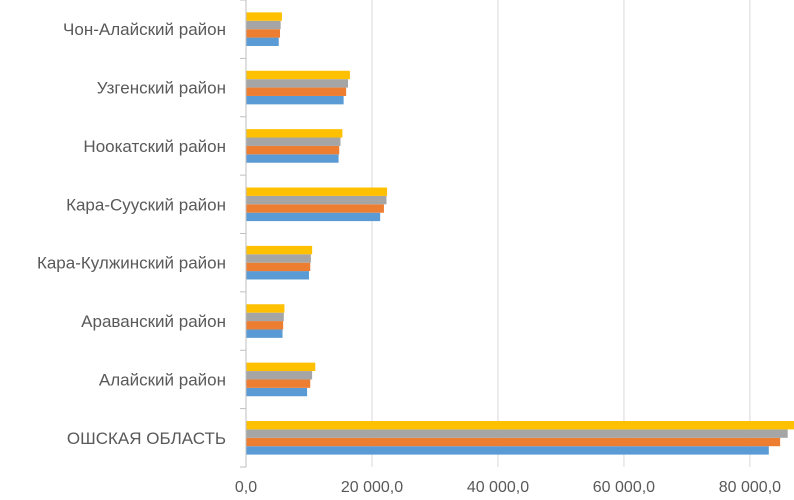 The height and width of the screenshot is (500, 794). I want to click on category-axis, so click(243, 234).